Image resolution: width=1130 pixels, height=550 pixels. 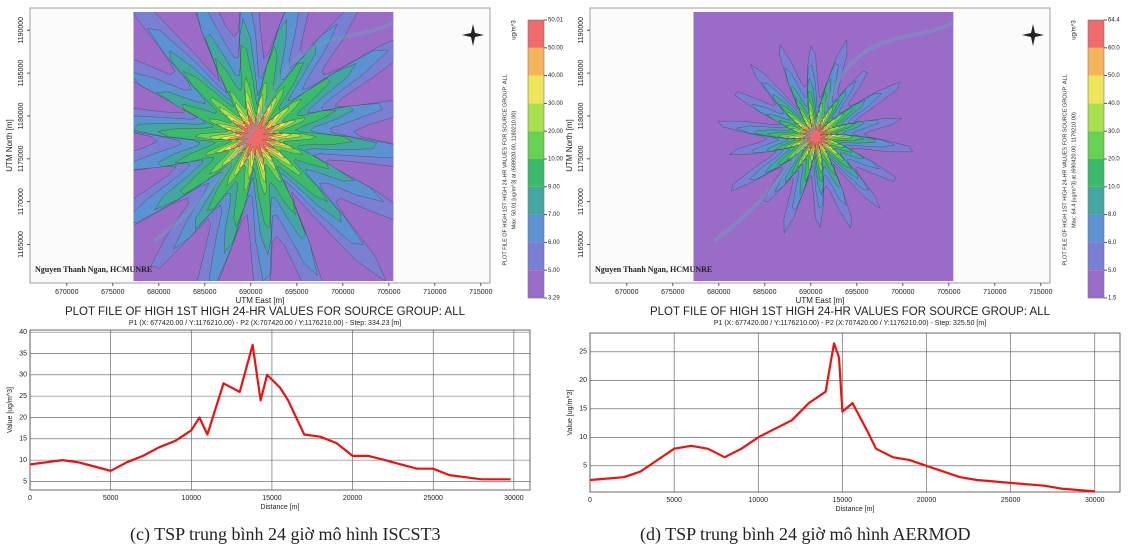 I want to click on y-tick-label: 40, so click(x=23, y=332).